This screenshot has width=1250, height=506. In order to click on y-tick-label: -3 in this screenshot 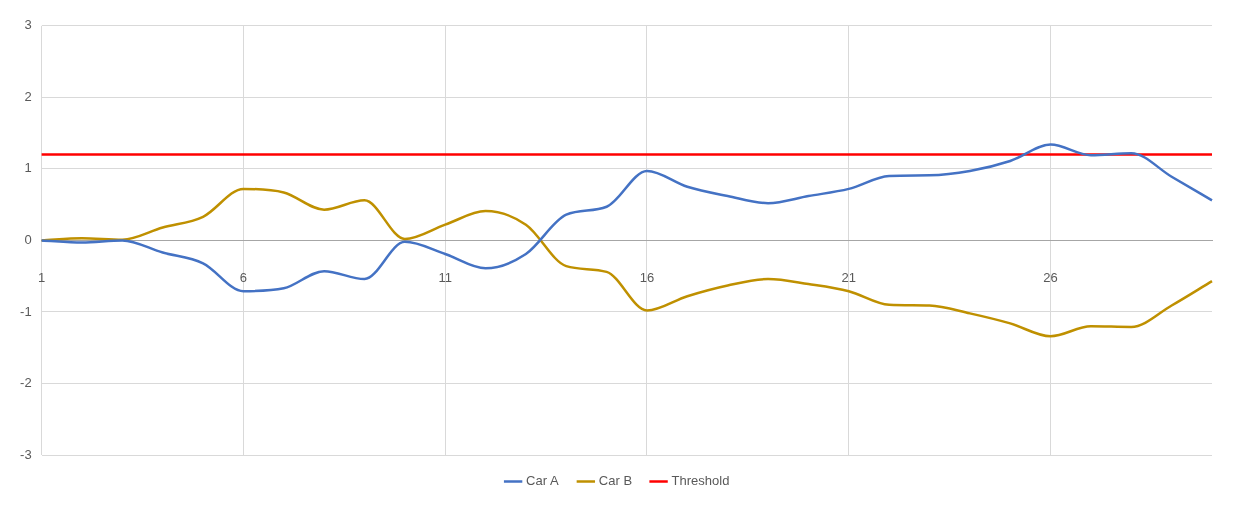, I will do `click(26, 454)`.